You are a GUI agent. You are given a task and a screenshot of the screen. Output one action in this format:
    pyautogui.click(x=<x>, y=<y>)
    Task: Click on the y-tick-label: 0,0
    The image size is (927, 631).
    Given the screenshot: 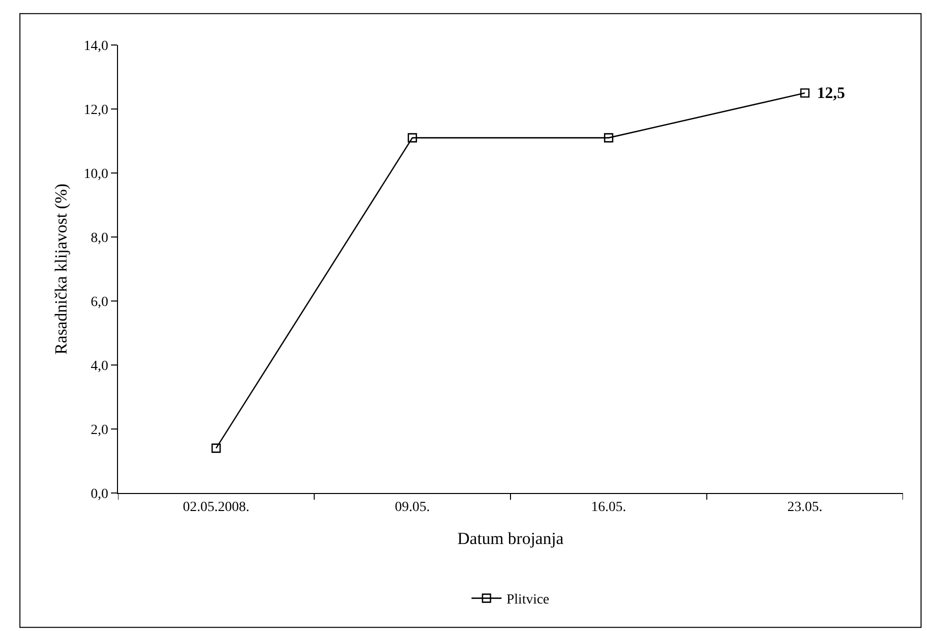 What is the action you would take?
    pyautogui.click(x=99, y=494)
    